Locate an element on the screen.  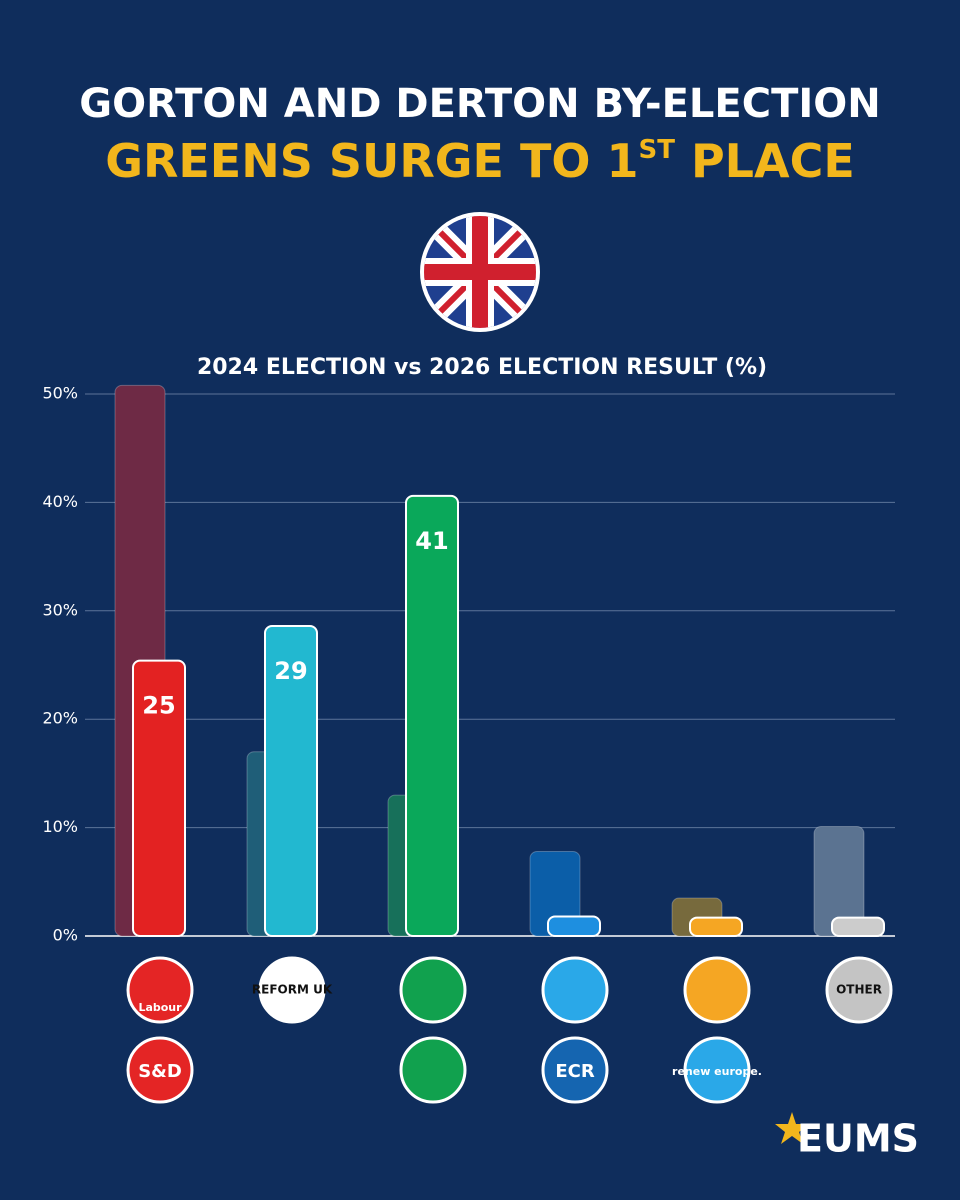
party-label: REFORM UK is located at coordinates (292, 990).